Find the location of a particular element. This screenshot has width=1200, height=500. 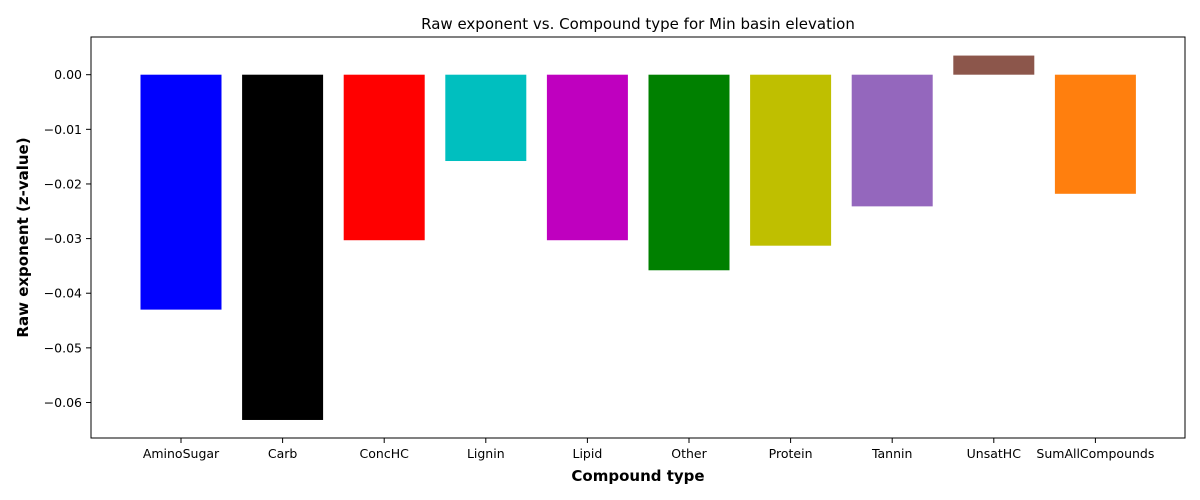

bar-unsathc is located at coordinates (994, 65).